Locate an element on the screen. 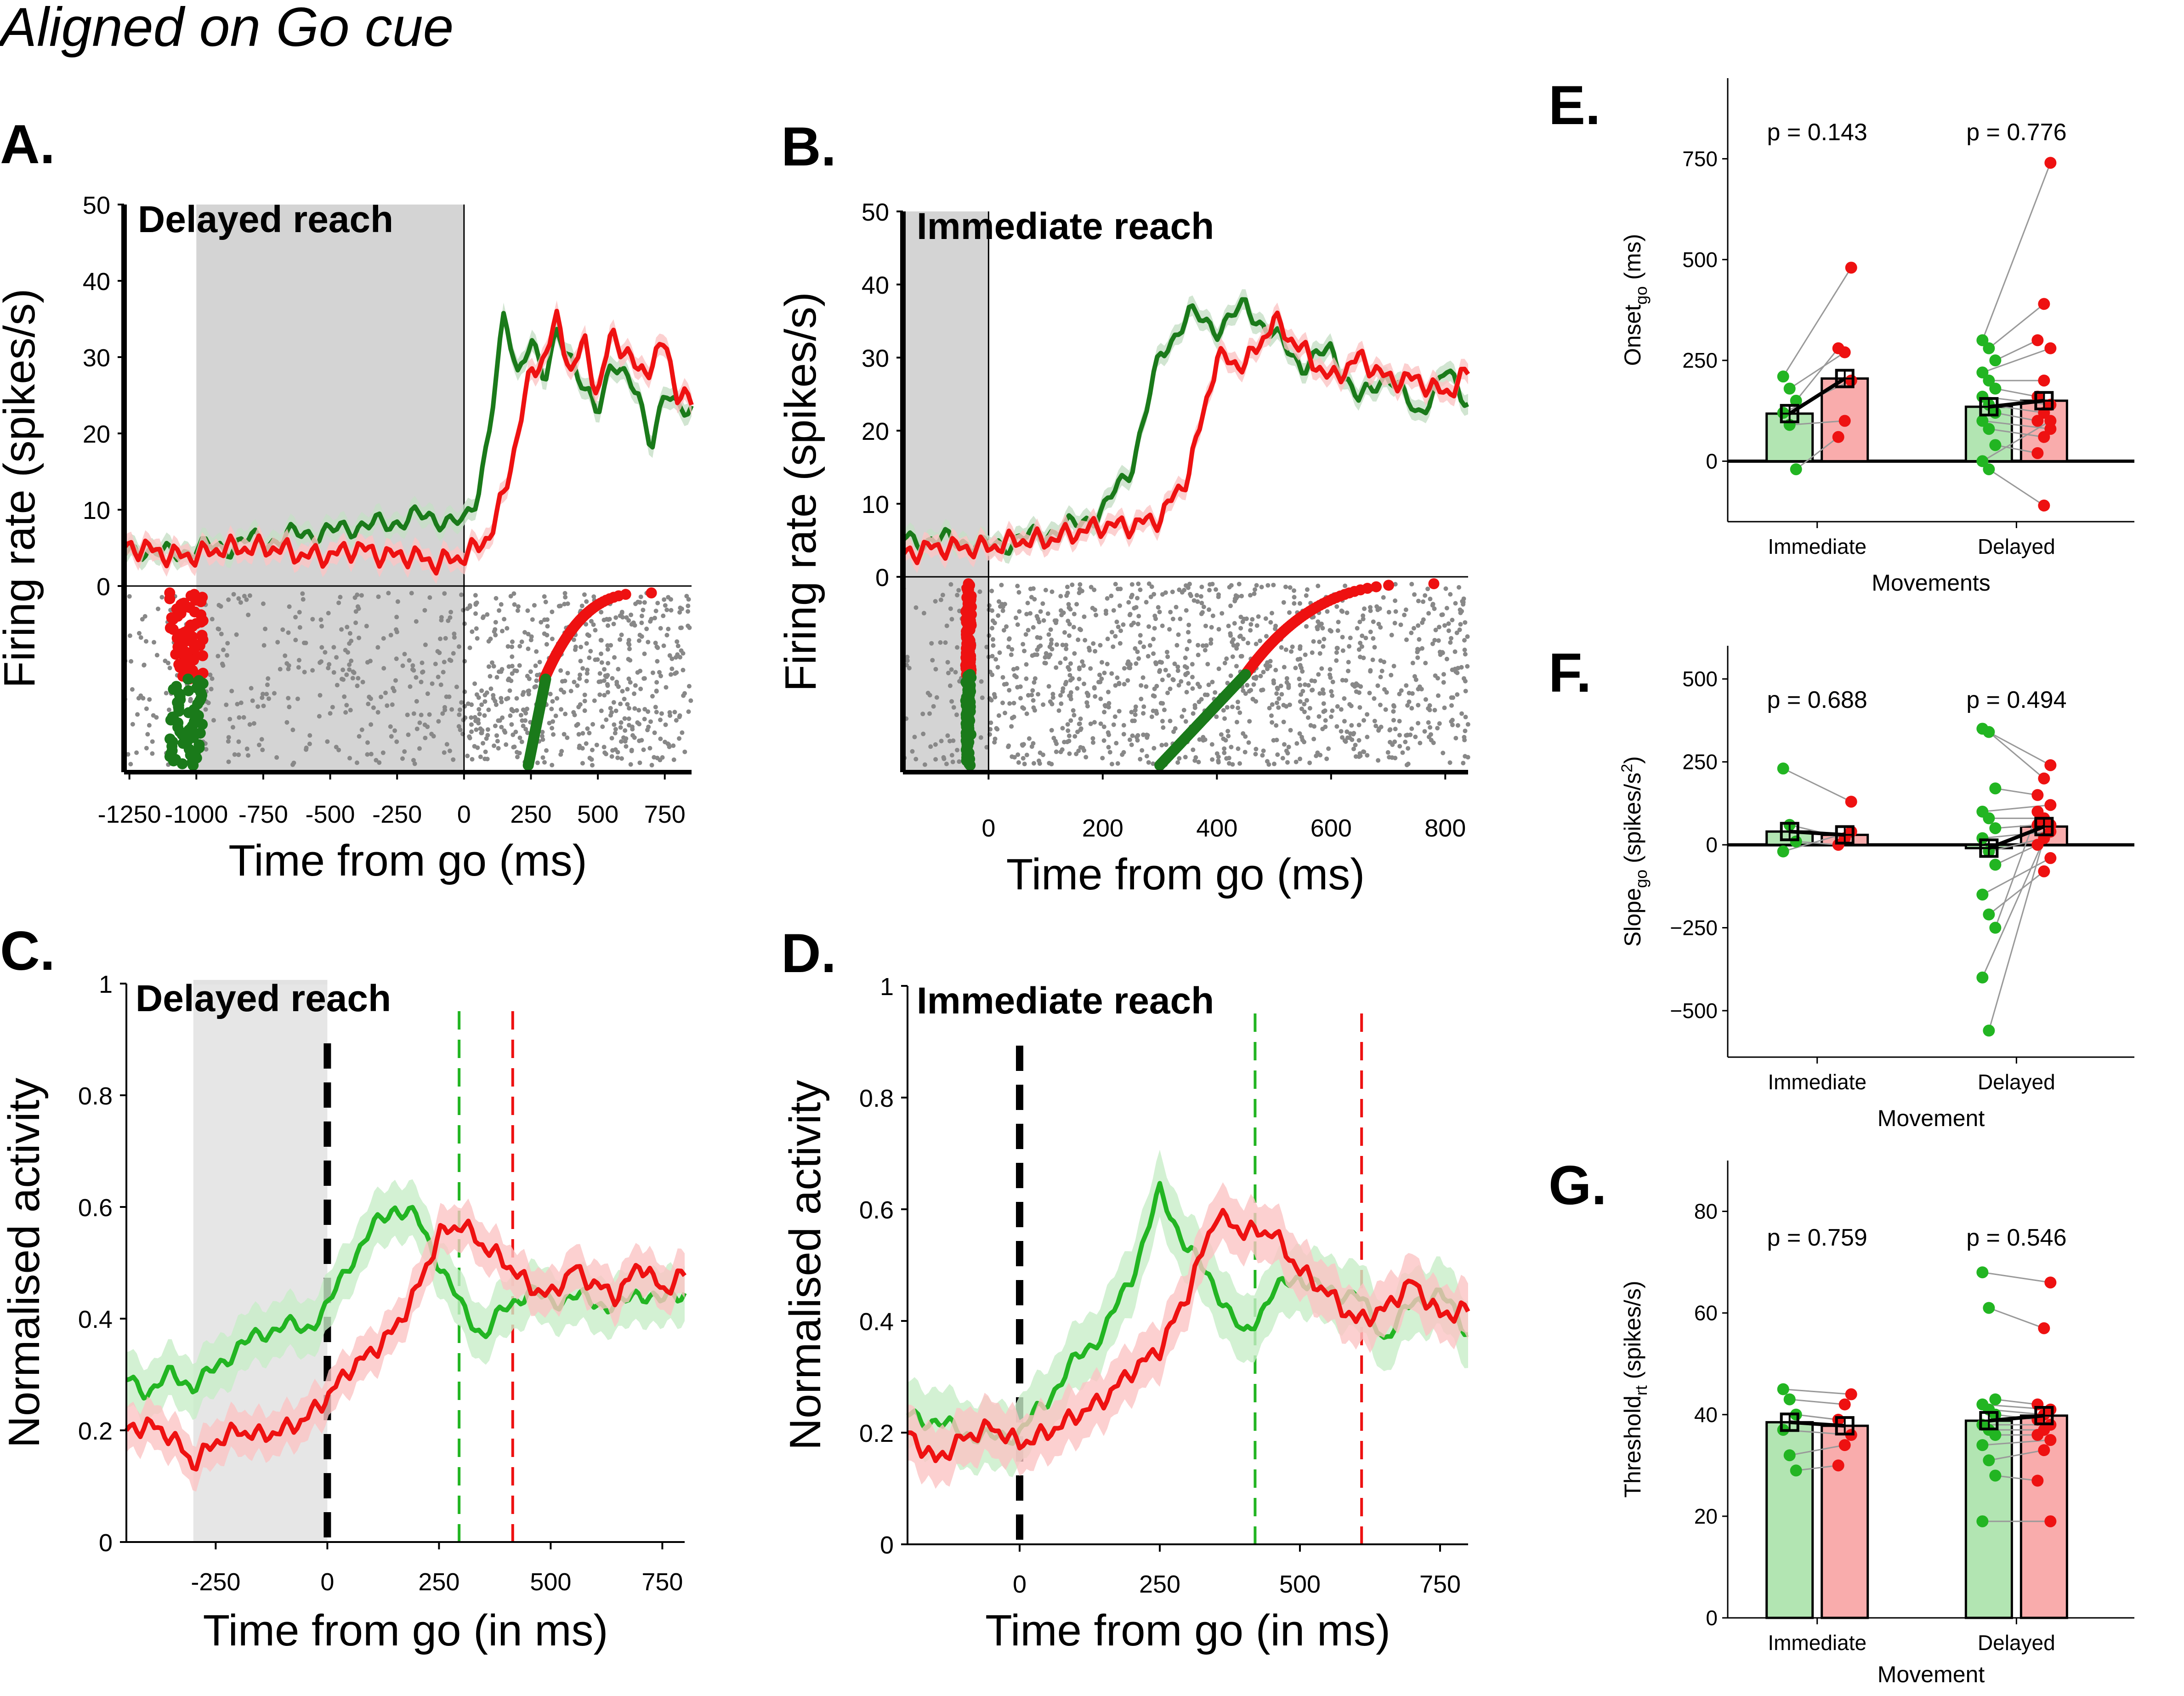  shaded-period is located at coordinates (330, 488).